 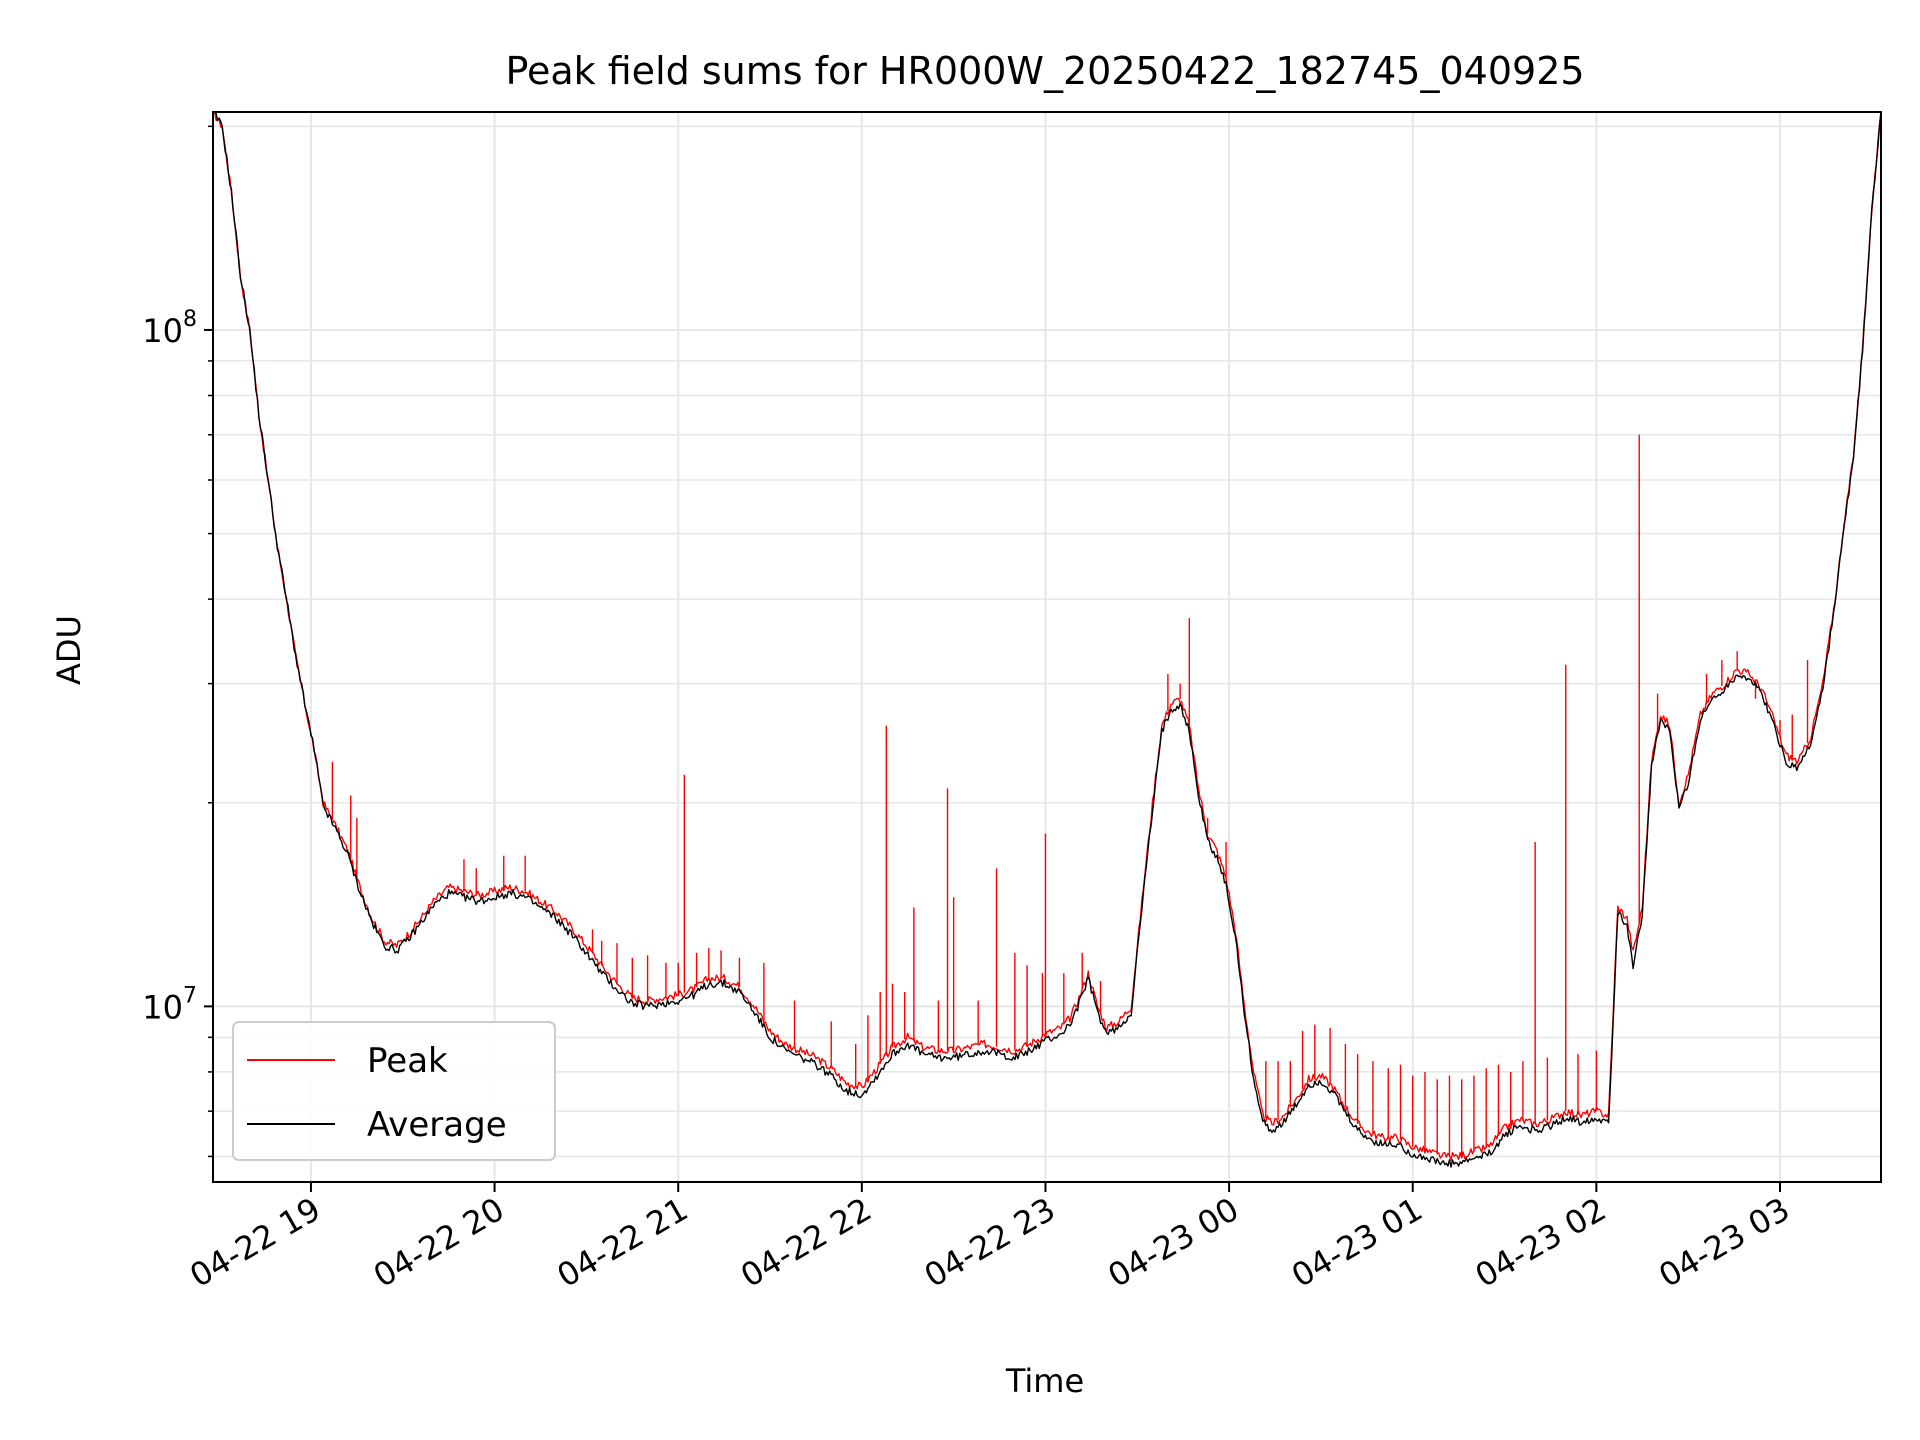 What do you see at coordinates (190, 995) in the screenshot?
I see `y-tick-label-exponent: 7` at bounding box center [190, 995].